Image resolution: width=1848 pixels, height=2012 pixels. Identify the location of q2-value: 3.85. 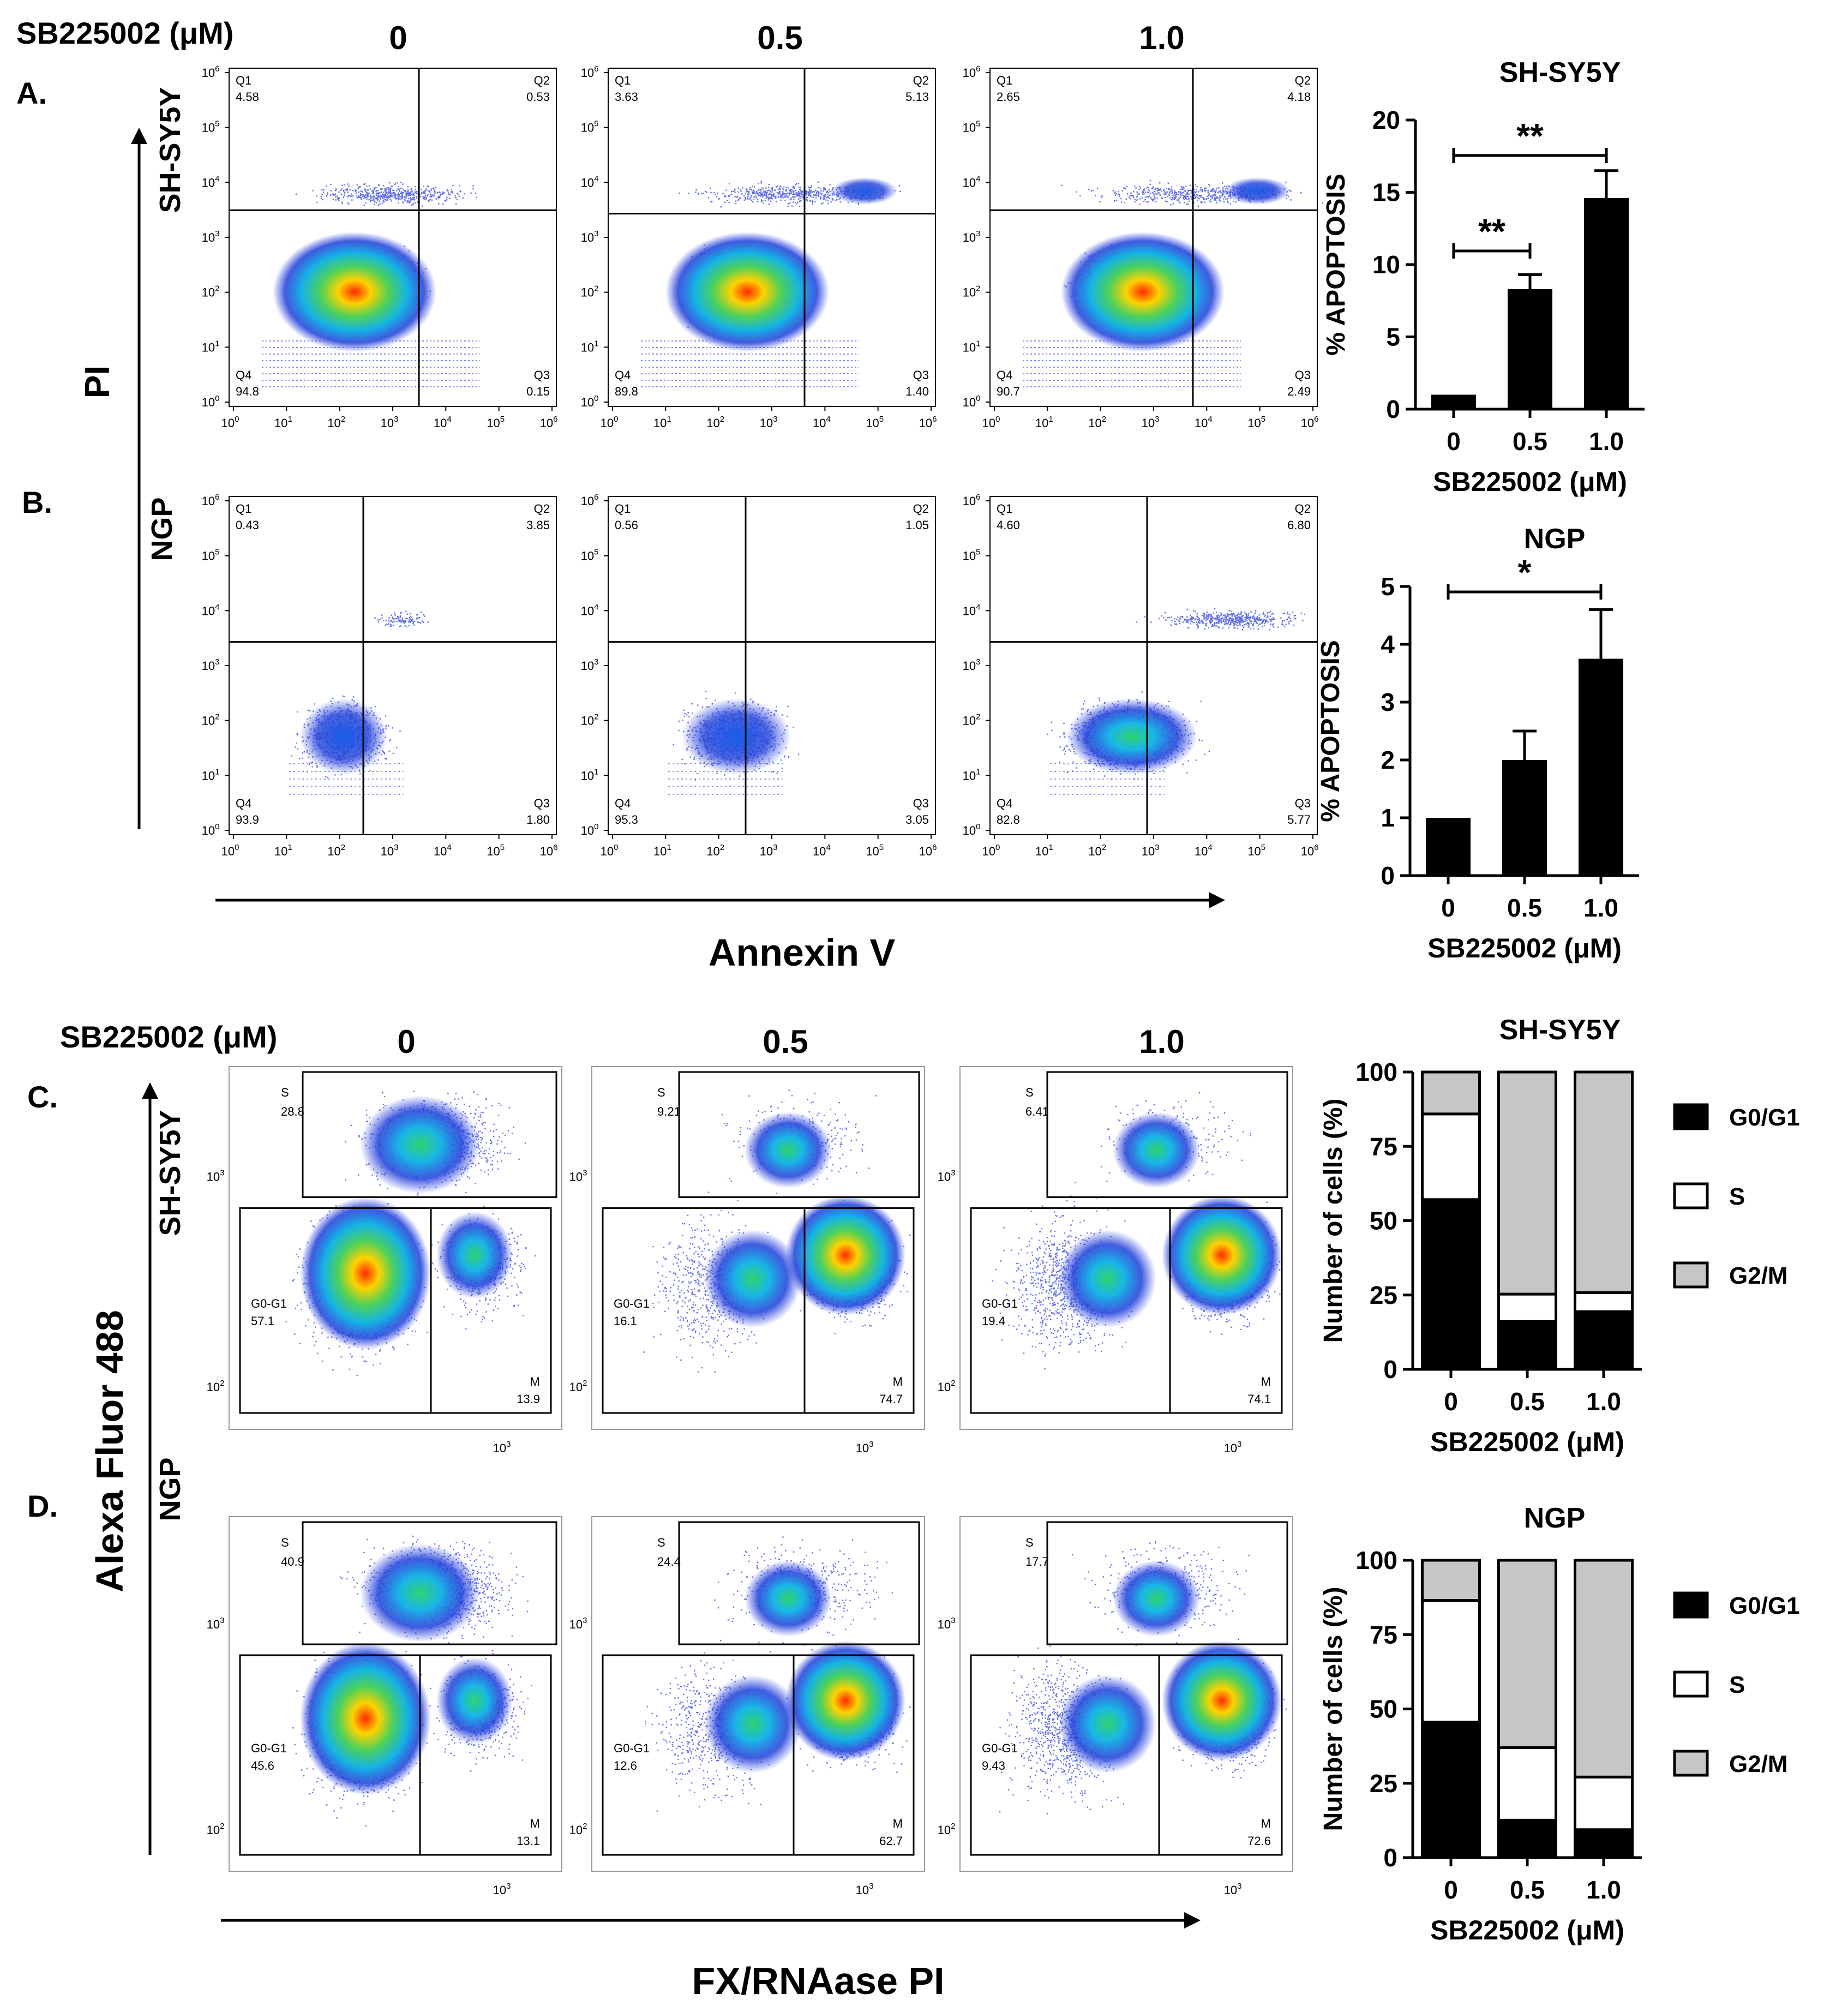
(538, 525).